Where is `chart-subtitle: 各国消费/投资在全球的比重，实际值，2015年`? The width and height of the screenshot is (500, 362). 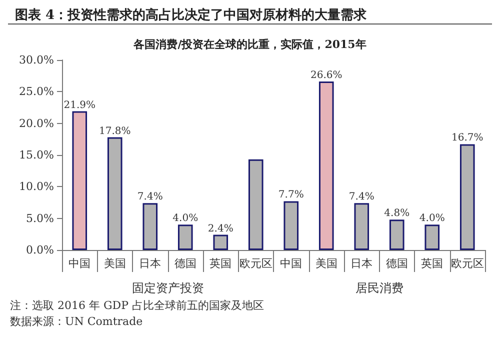 chart-subtitle: 各国消费/投资在全球的比重，实际值，2015年 is located at coordinates (249, 44).